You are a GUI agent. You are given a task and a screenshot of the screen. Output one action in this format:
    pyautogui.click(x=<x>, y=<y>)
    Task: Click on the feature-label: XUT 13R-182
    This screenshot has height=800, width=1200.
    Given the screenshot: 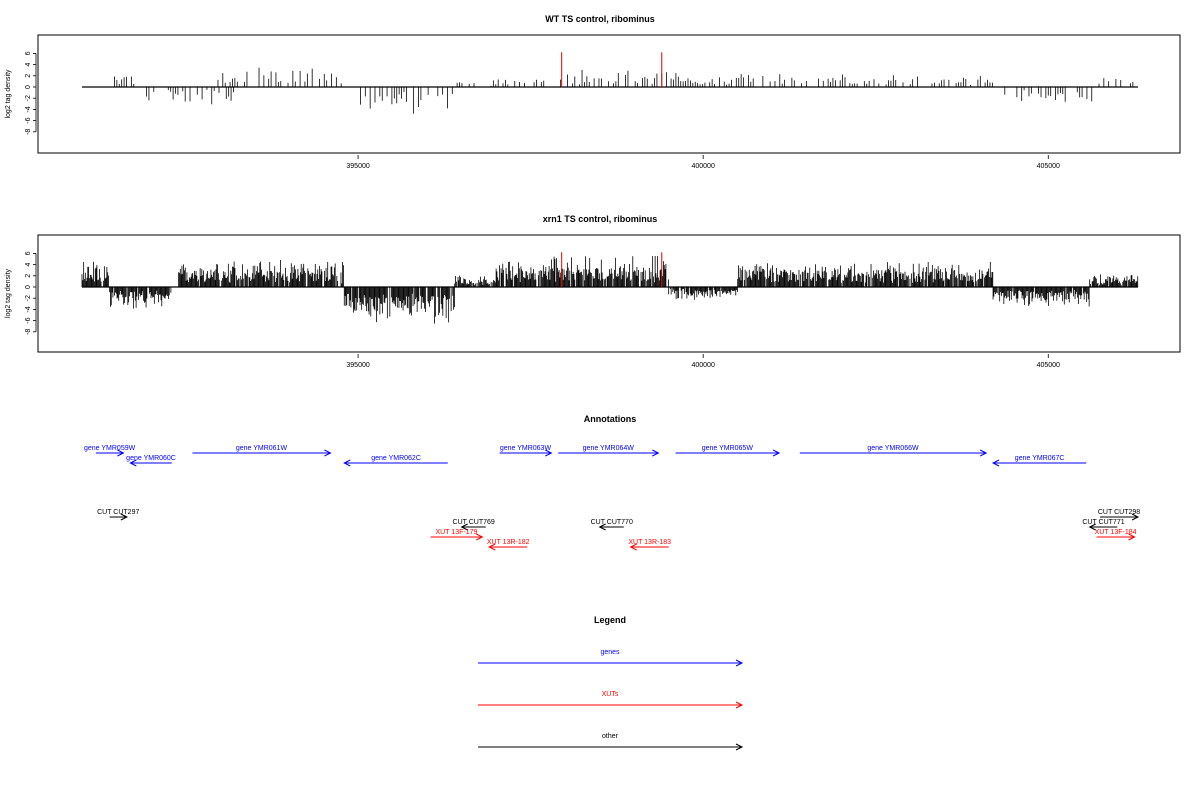 What is the action you would take?
    pyautogui.click(x=508, y=542)
    